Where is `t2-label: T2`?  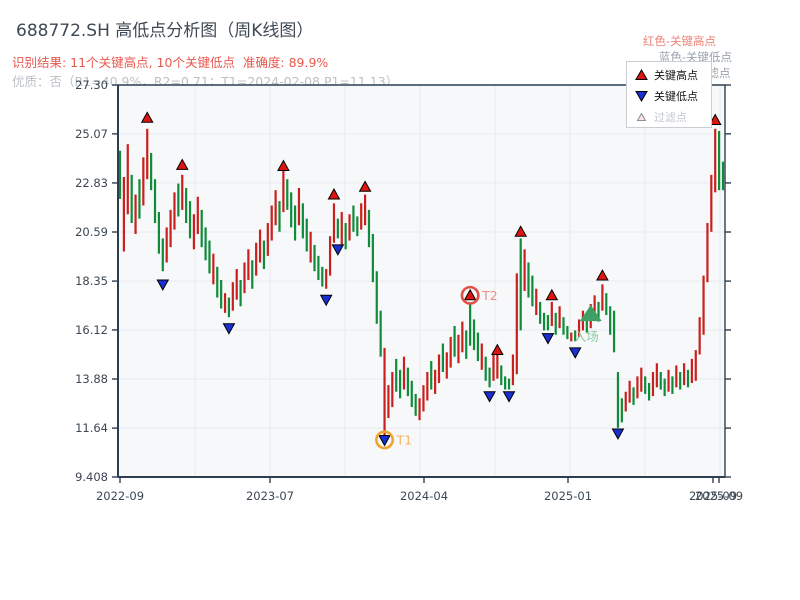
t2-label: T2 is located at coordinates (489, 295).